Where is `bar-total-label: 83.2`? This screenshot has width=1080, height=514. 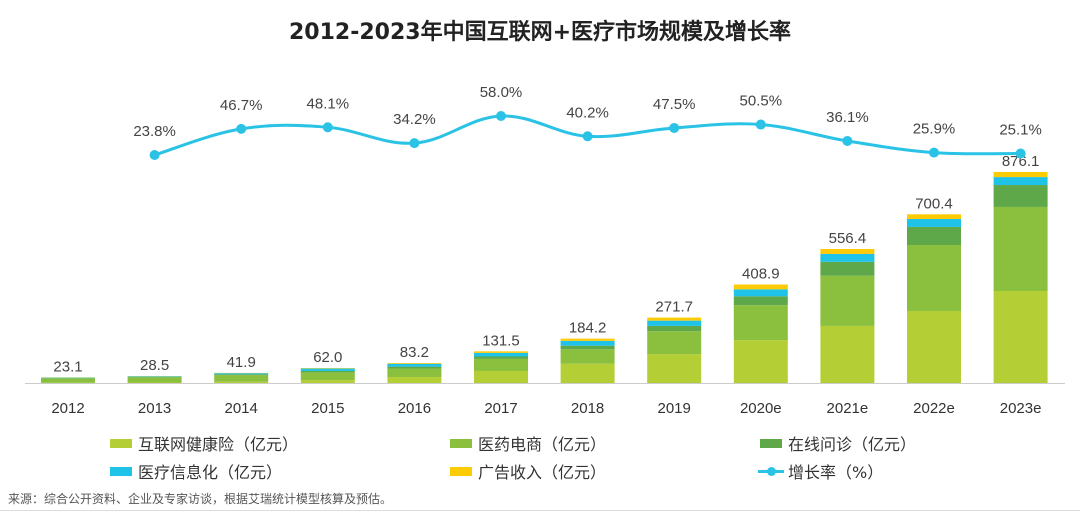 bar-total-label: 83.2 is located at coordinates (414, 352).